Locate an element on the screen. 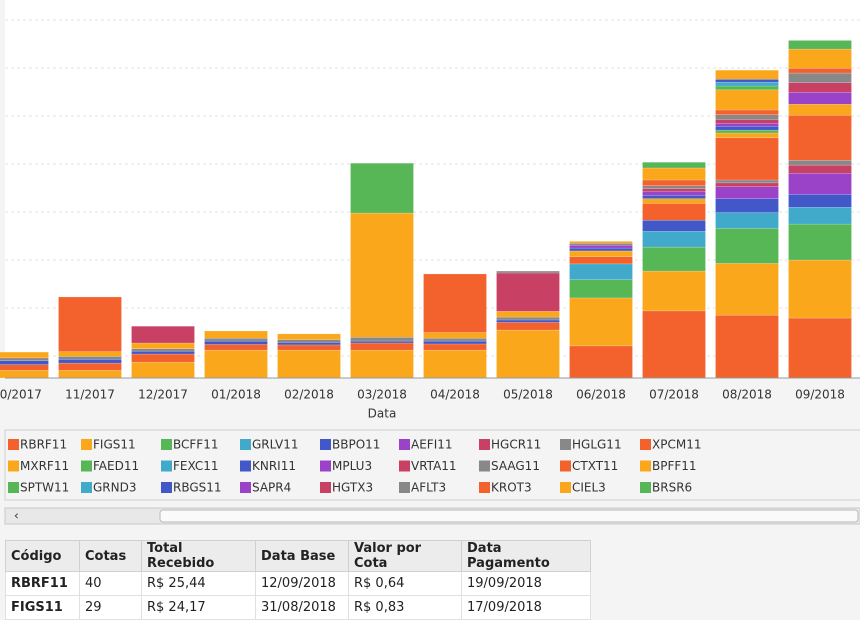  legend-label: SAPR4 is located at coordinates (271, 488).